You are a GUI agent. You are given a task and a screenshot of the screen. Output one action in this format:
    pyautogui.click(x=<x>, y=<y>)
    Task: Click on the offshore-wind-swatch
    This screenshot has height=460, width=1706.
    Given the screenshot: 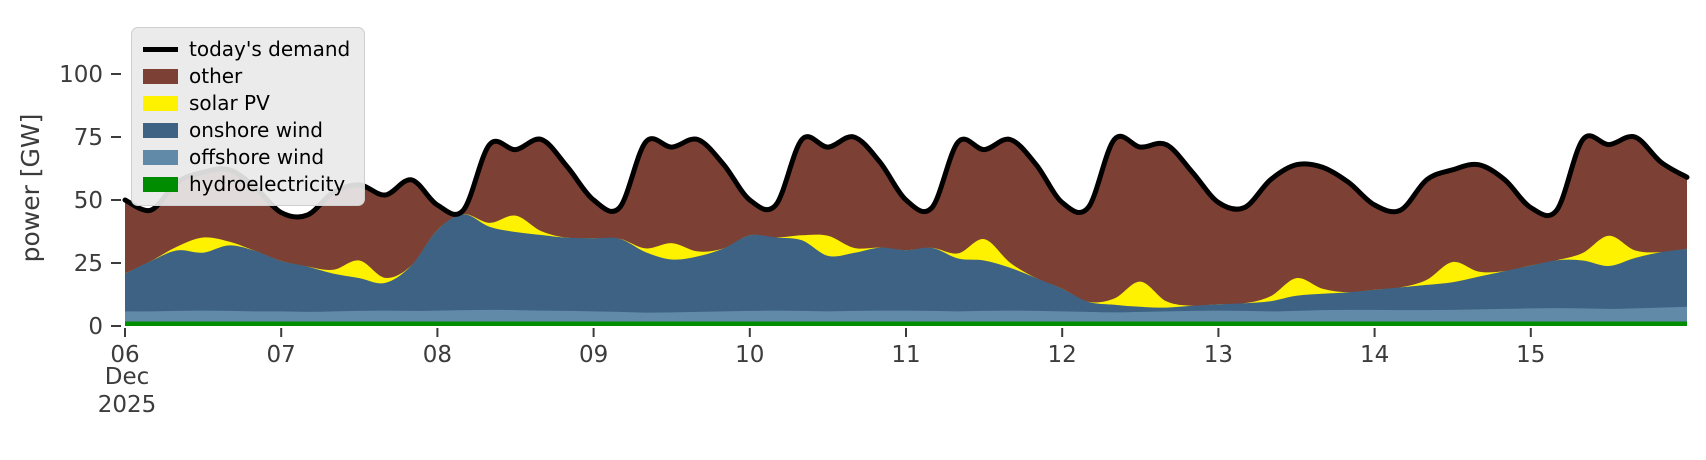 What is the action you would take?
    pyautogui.click(x=160, y=157)
    